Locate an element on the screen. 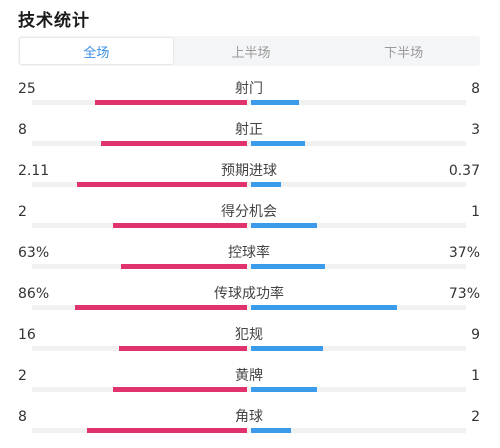  home-value: 2.11 is located at coordinates (34, 171).